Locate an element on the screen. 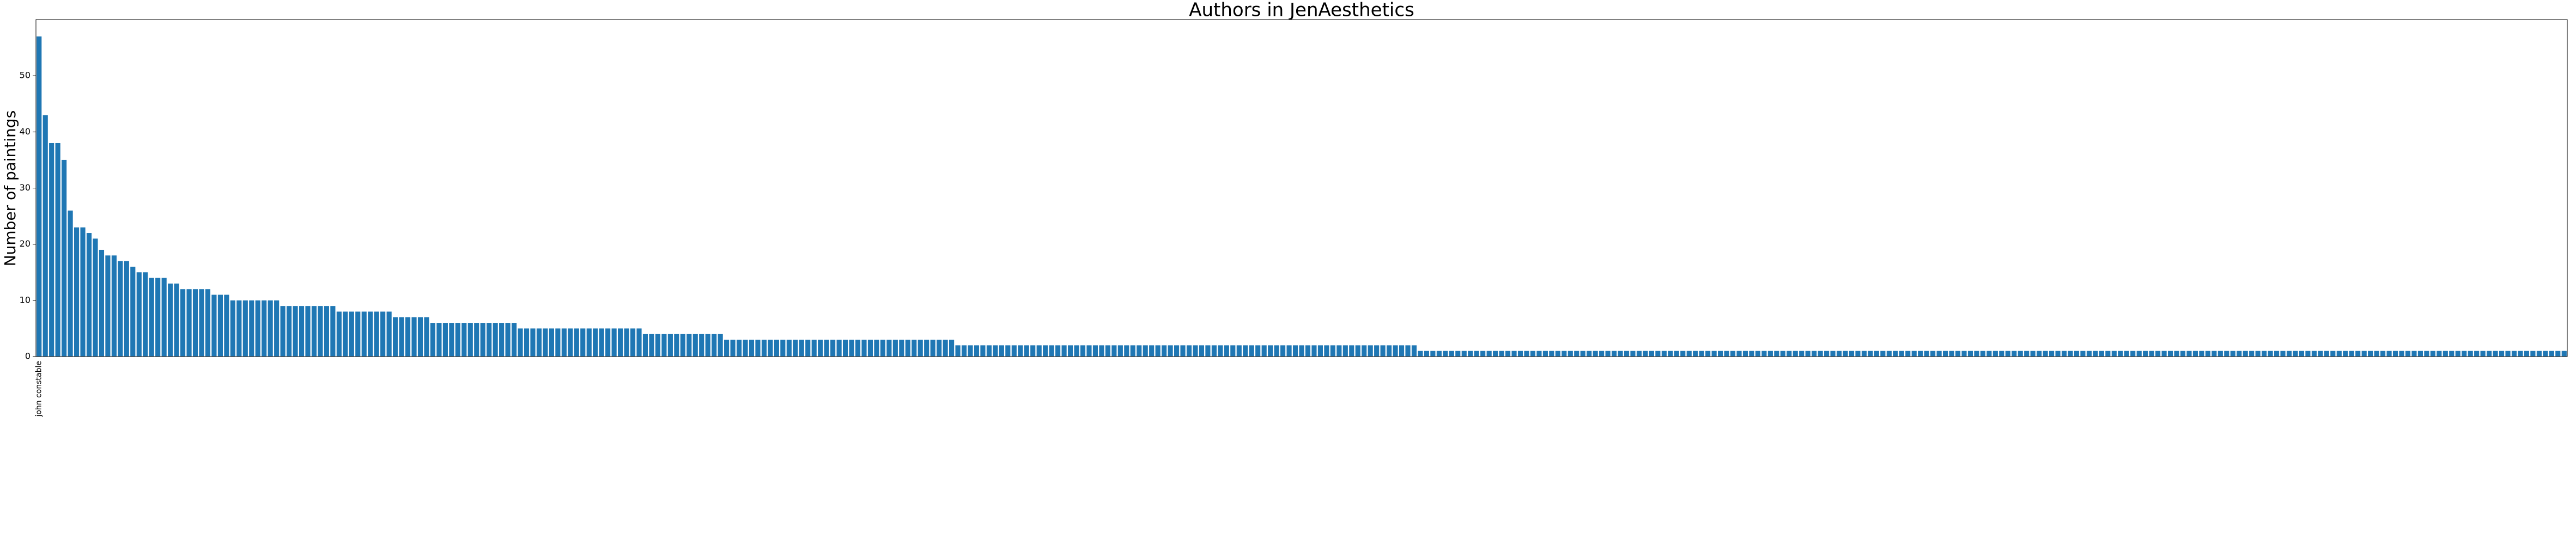 The height and width of the screenshot is (534, 2576). y-tick-label: 30 is located at coordinates (26, 187).